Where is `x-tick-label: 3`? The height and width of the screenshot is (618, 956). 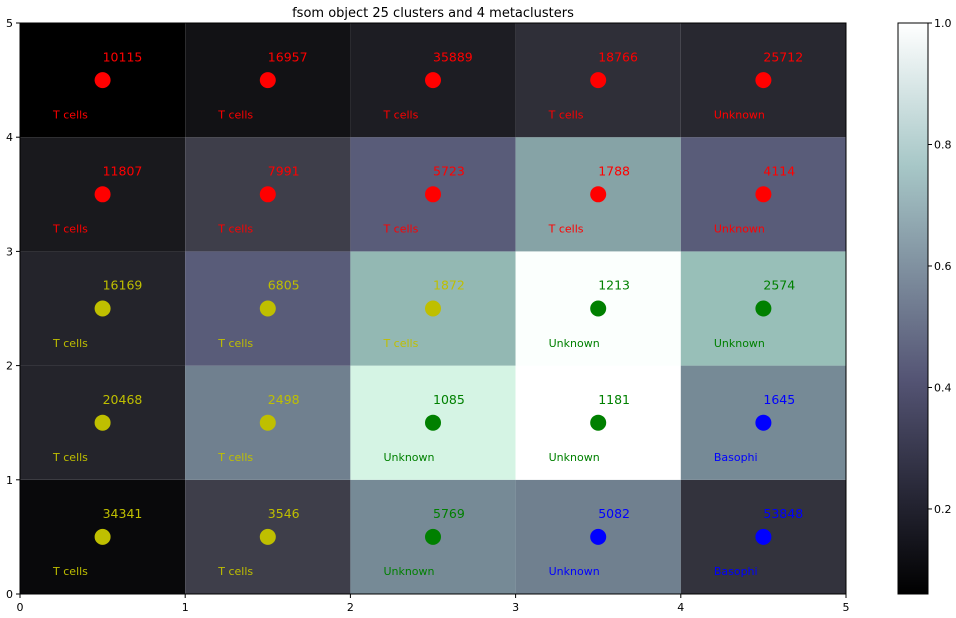 x-tick-label: 3 is located at coordinates (515, 607).